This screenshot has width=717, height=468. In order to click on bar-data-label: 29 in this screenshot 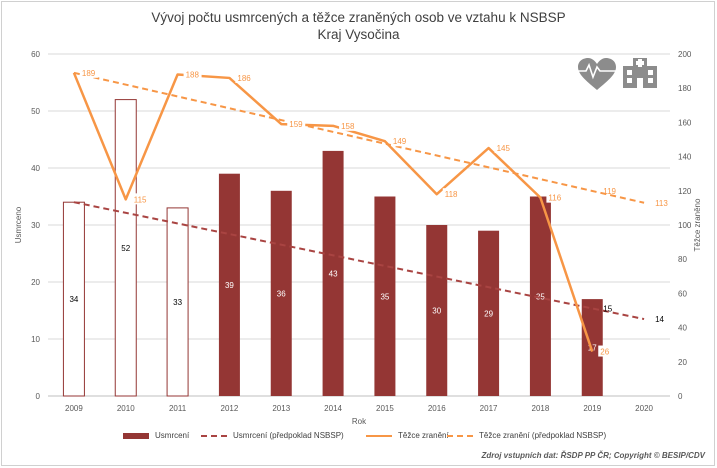, I will do `click(488, 313)`.